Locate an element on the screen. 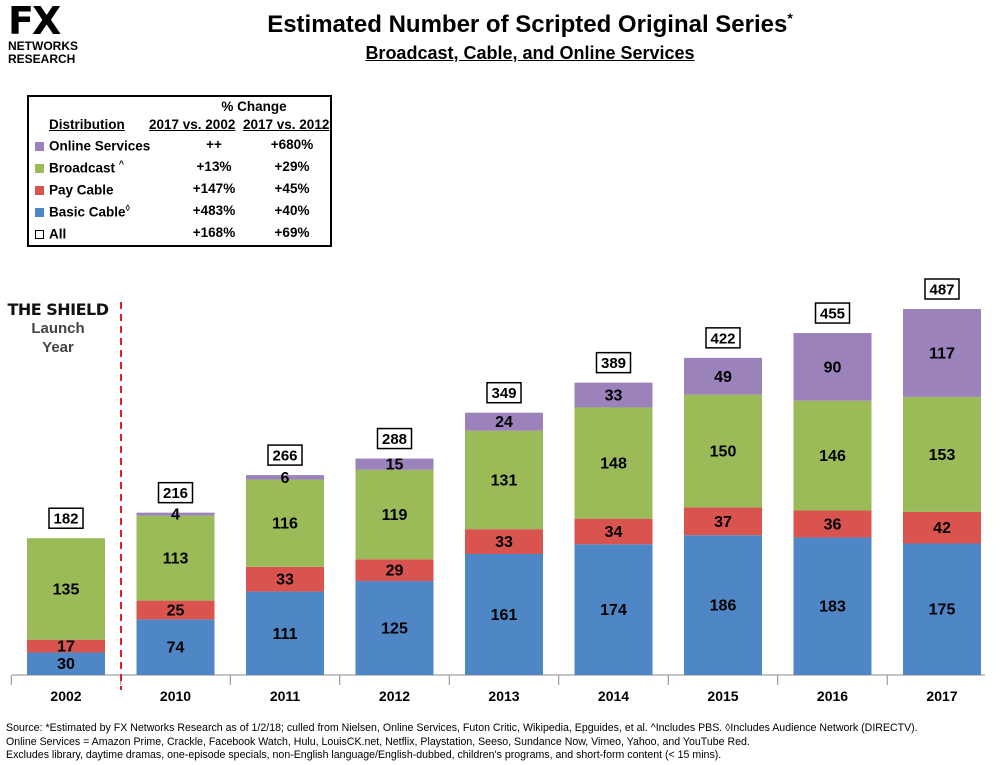  total-label: 422 is located at coordinates (722, 338).